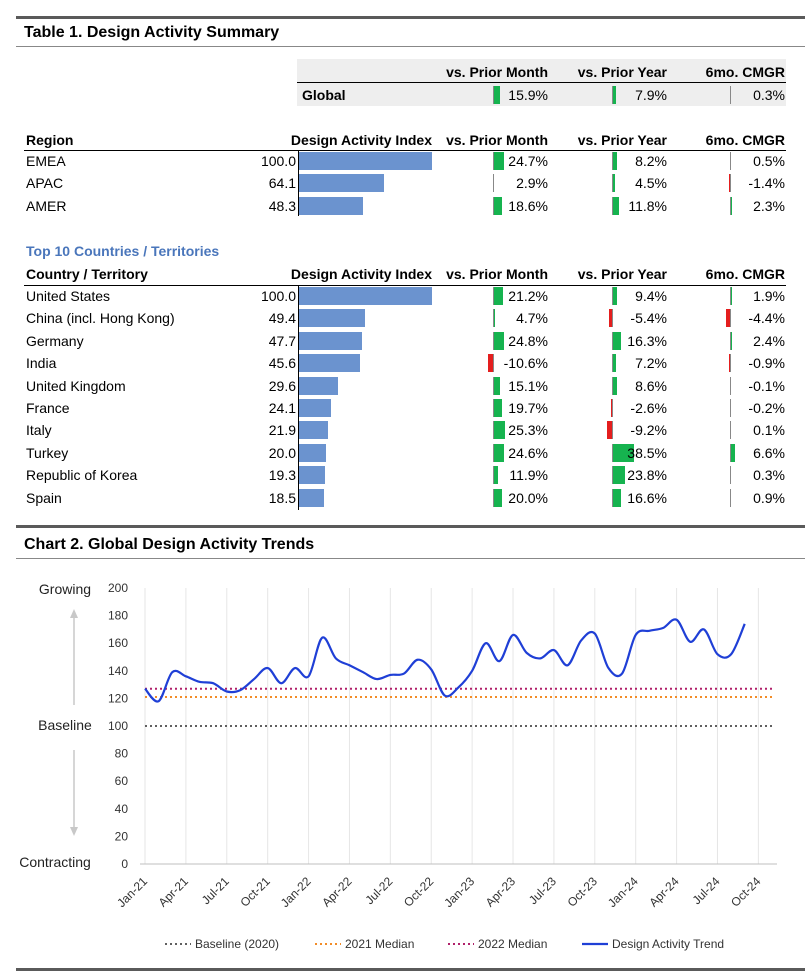 The height and width of the screenshot is (979, 808). What do you see at coordinates (282, 183) in the screenshot?
I see `region-row-index: 64.1` at bounding box center [282, 183].